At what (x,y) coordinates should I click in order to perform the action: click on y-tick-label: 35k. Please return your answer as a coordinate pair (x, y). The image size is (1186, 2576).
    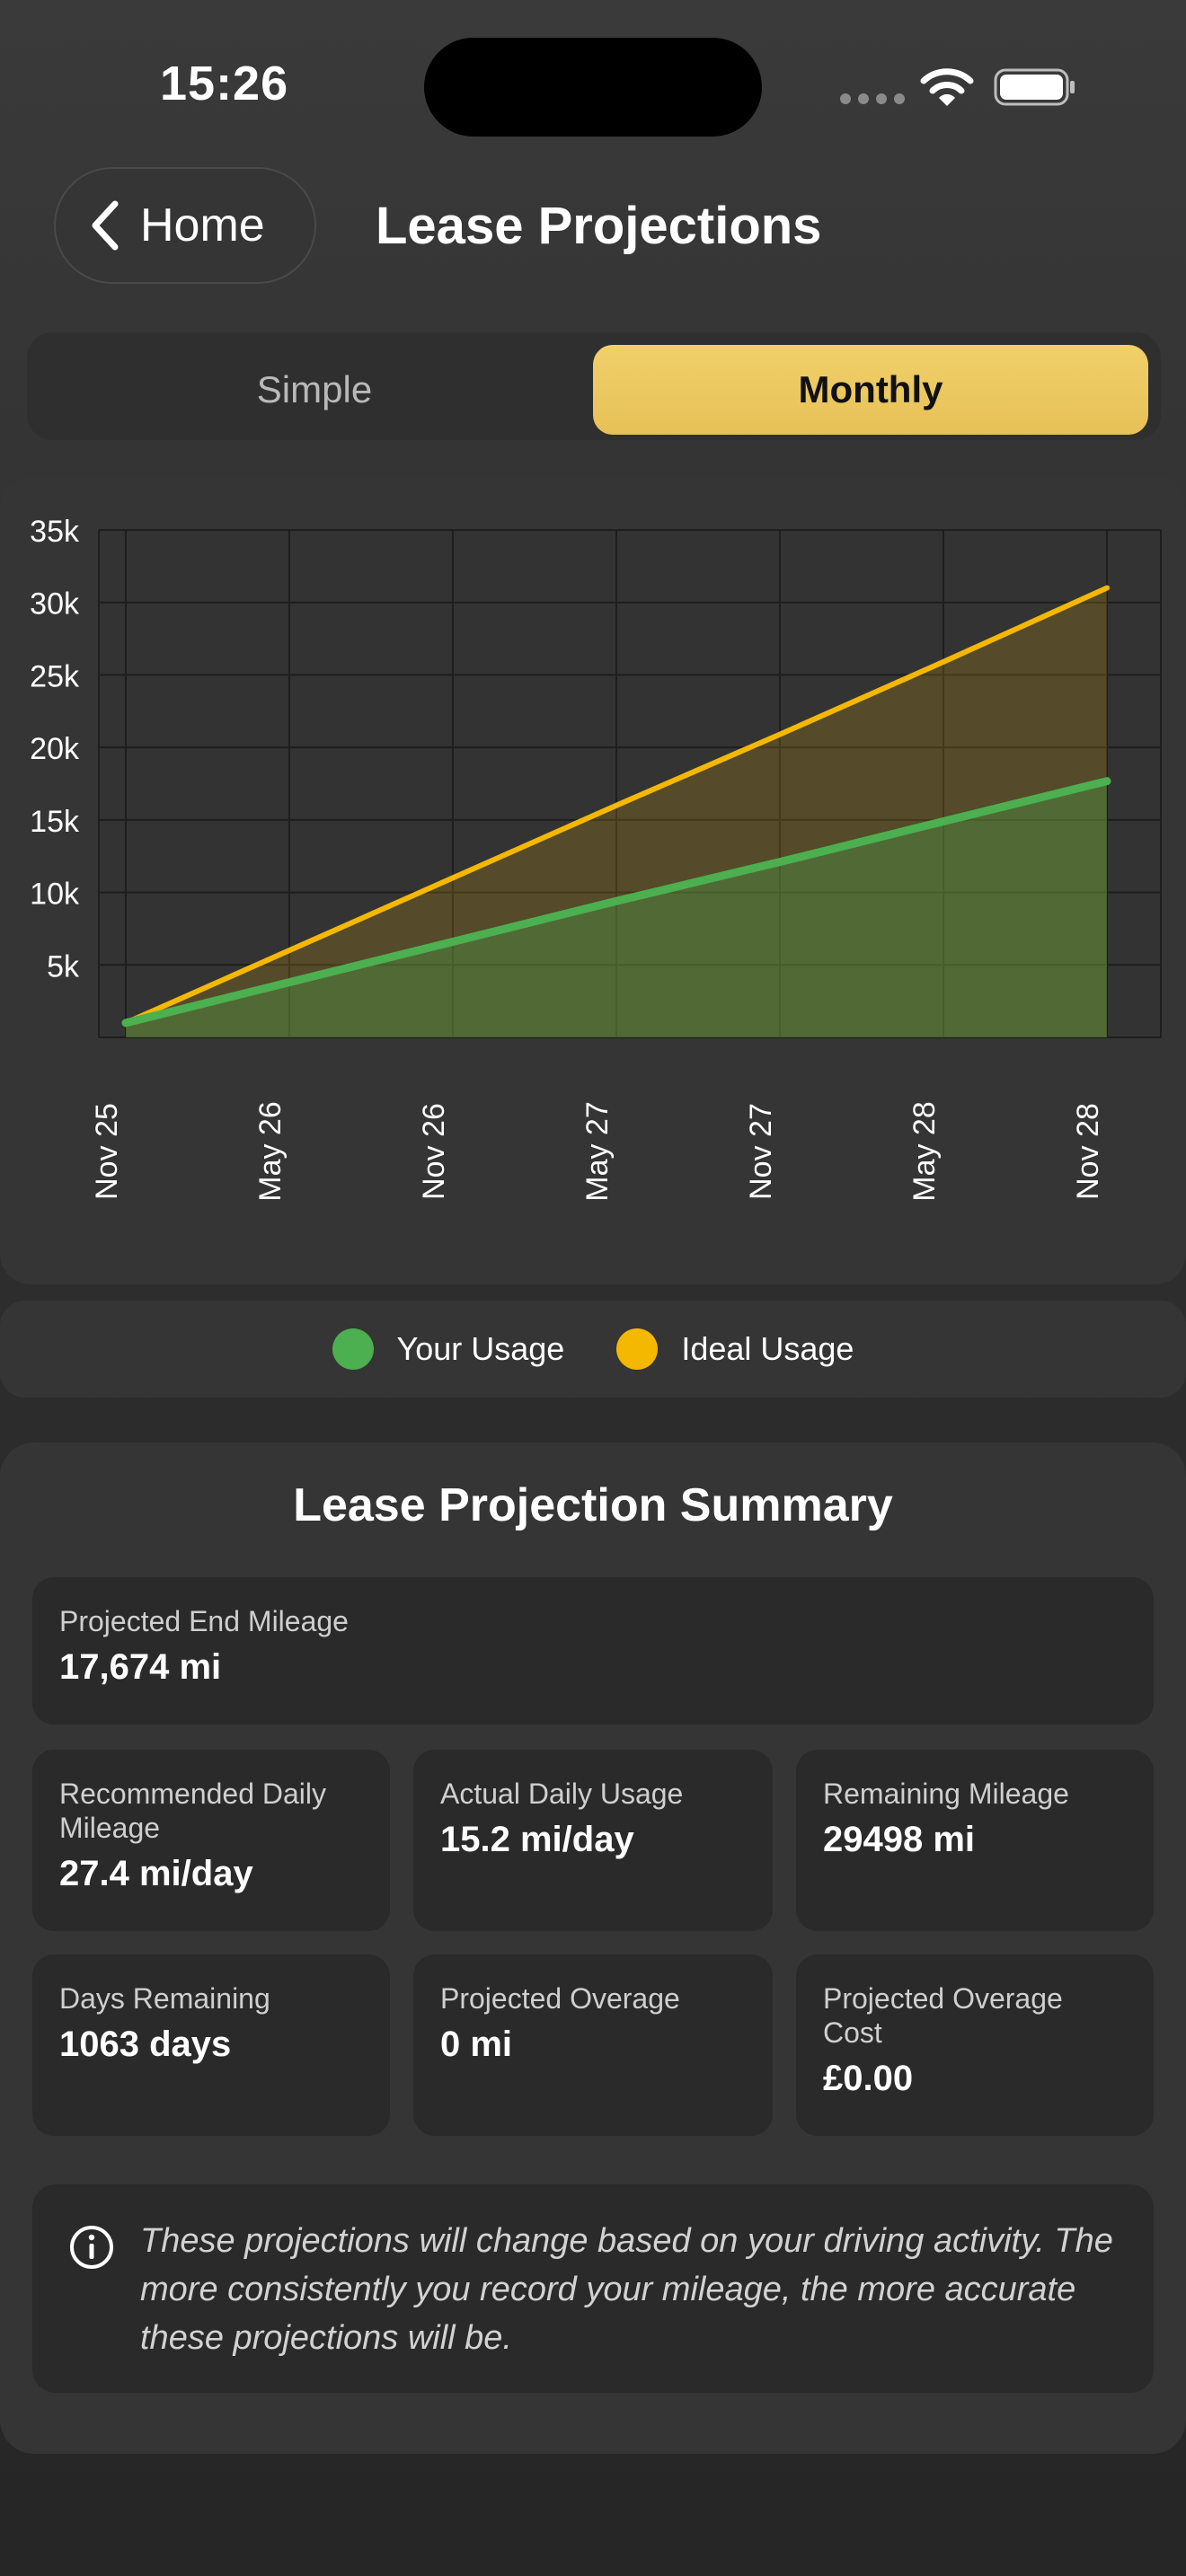
    Looking at the image, I should click on (55, 532).